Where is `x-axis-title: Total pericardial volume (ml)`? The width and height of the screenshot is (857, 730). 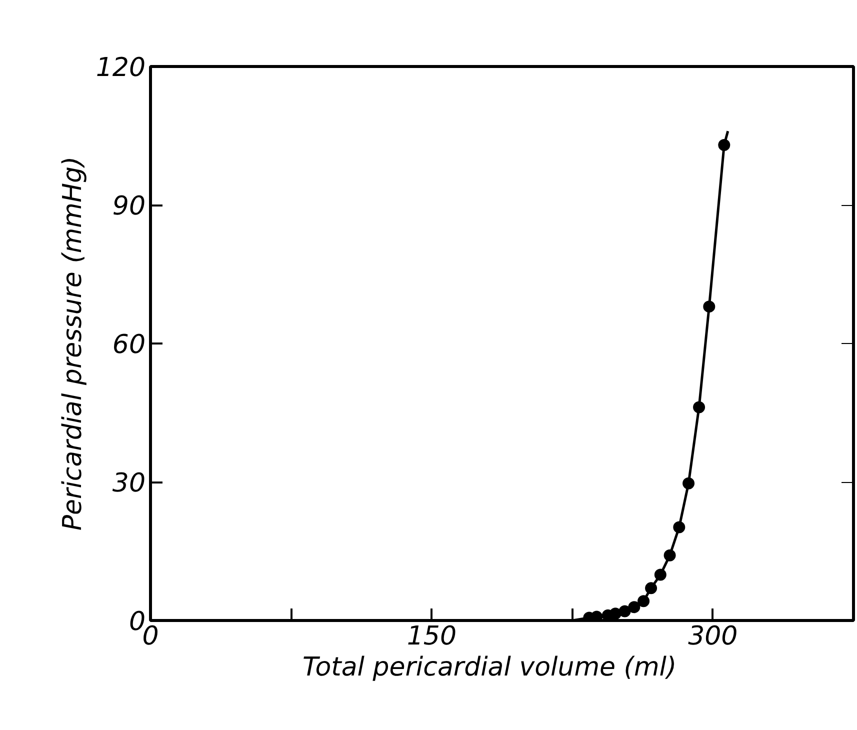 x-axis-title: Total pericardial volume (ml) is located at coordinates (489, 667).